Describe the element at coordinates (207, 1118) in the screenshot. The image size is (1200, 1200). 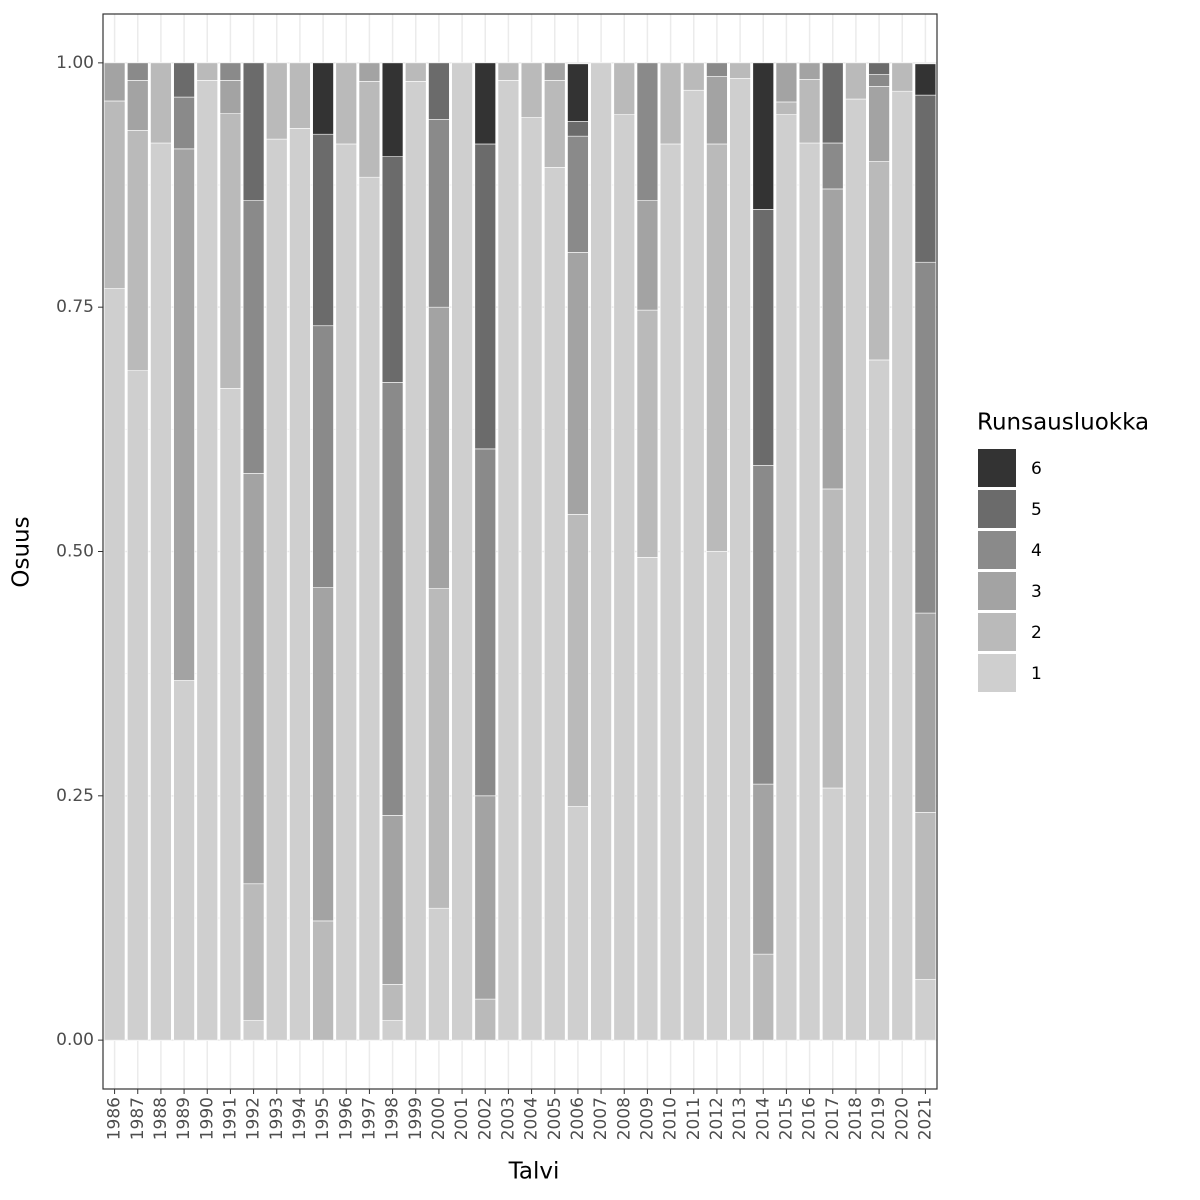
I see `x-tick-label: 1990` at that location.